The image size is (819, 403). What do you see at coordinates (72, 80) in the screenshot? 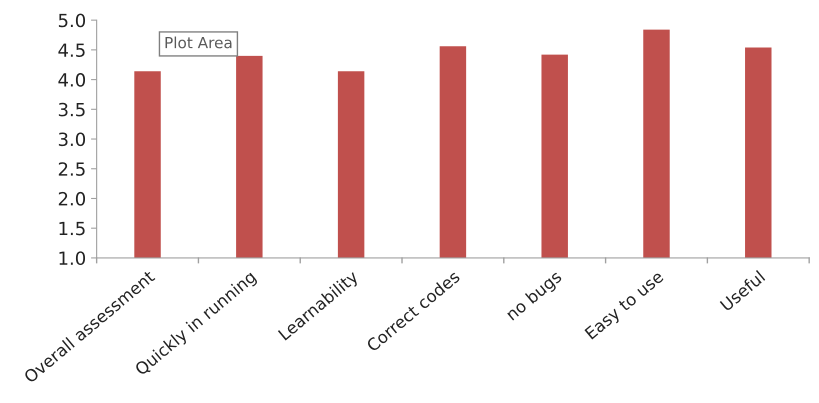
I see `y-tick-label: 4.0` at bounding box center [72, 80].